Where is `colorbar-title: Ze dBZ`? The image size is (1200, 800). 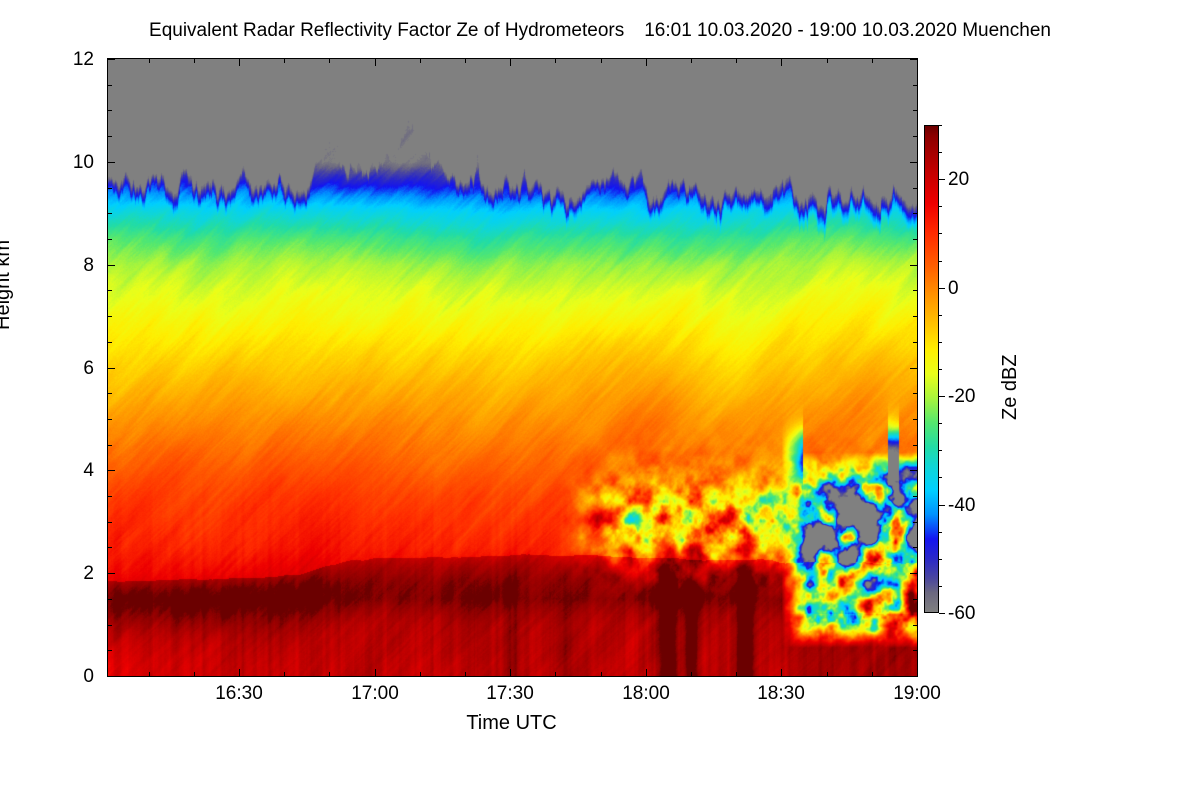 colorbar-title: Ze dBZ is located at coordinates (1010, 387).